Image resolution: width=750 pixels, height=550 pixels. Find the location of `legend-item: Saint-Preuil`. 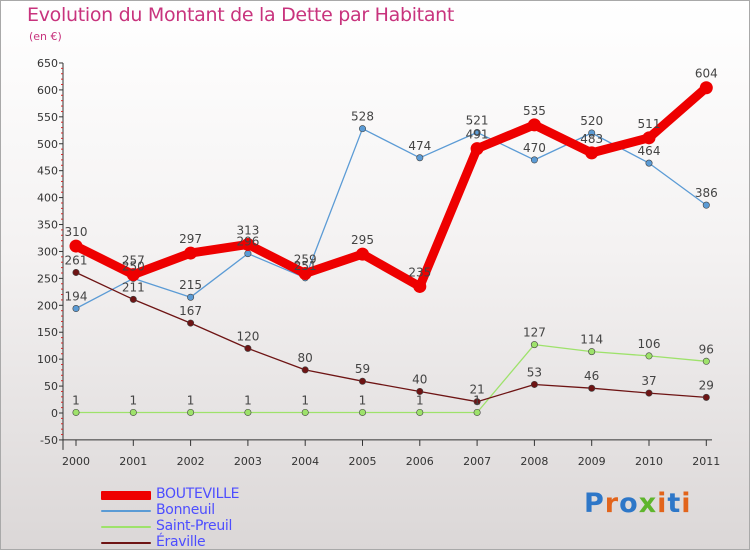

legend-item: Saint-Preuil is located at coordinates (201, 526).